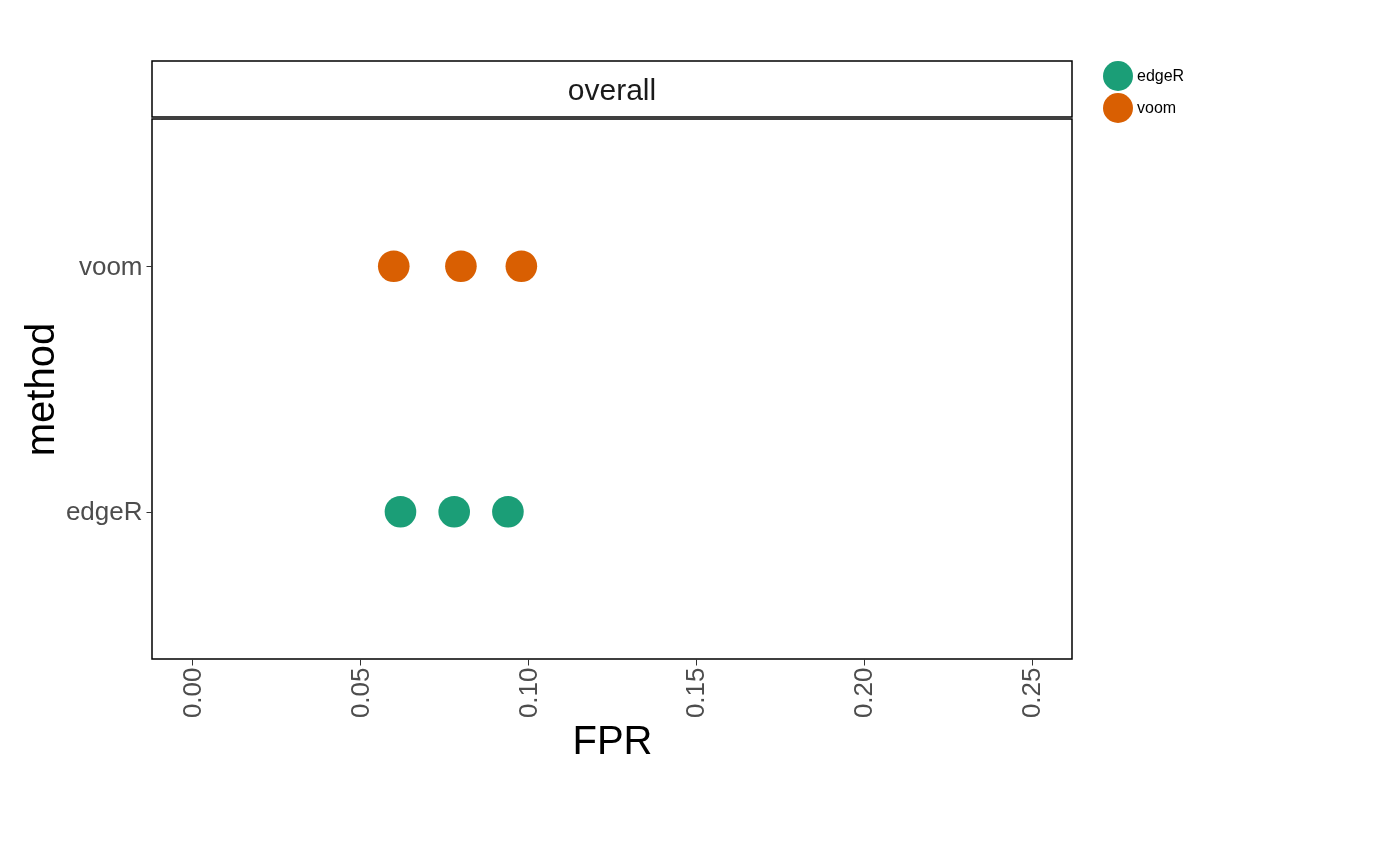  Describe the element at coordinates (695, 693) in the screenshot. I see `x-tick-label: 0.15` at that location.